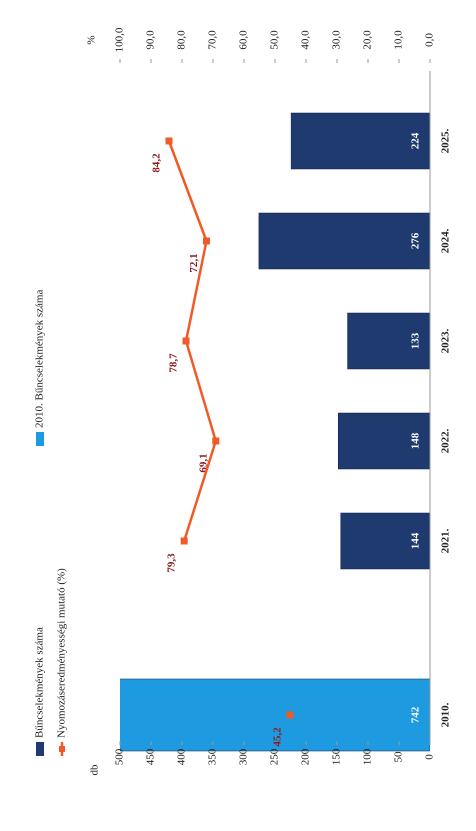 This screenshot has height=831, width=476. Describe the element at coordinates (40, 359) in the screenshot. I see `legend-label: 2010. Bűncselekmények száma` at that location.